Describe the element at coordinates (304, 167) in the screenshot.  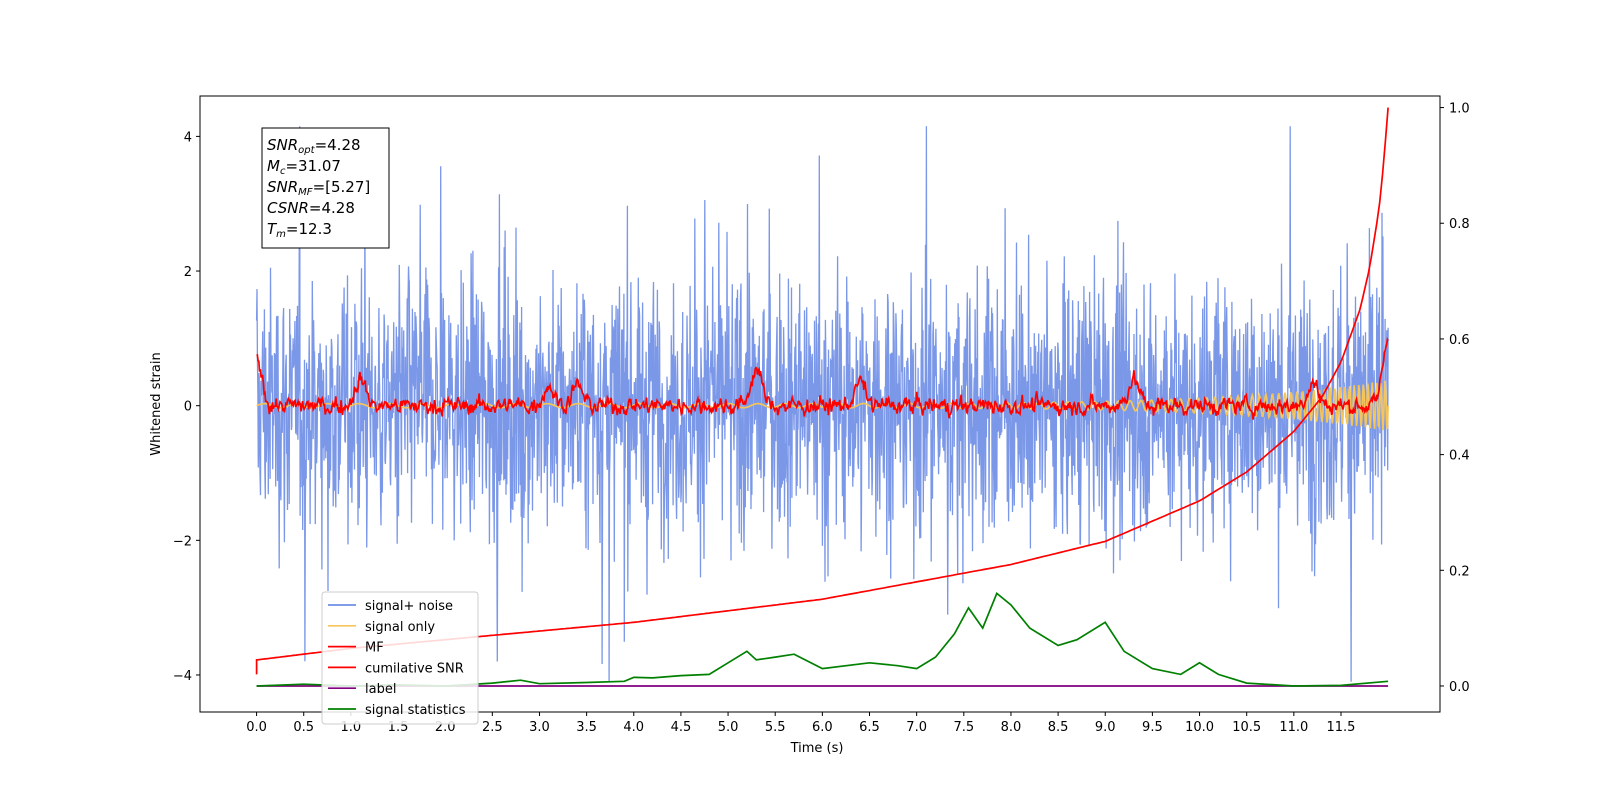
I see `annotation-line: Mc=31.07` at that location.